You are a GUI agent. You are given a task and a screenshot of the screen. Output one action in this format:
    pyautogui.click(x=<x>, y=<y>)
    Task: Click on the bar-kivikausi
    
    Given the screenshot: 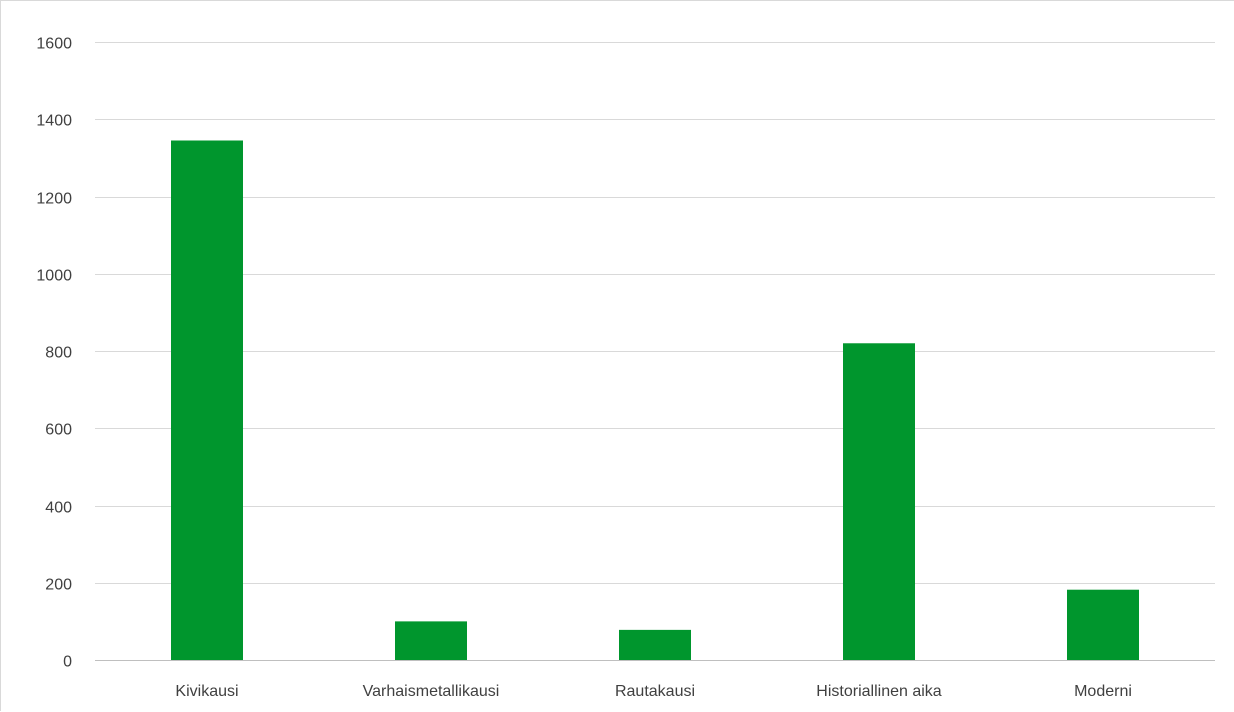 What is the action you would take?
    pyautogui.click(x=207, y=400)
    